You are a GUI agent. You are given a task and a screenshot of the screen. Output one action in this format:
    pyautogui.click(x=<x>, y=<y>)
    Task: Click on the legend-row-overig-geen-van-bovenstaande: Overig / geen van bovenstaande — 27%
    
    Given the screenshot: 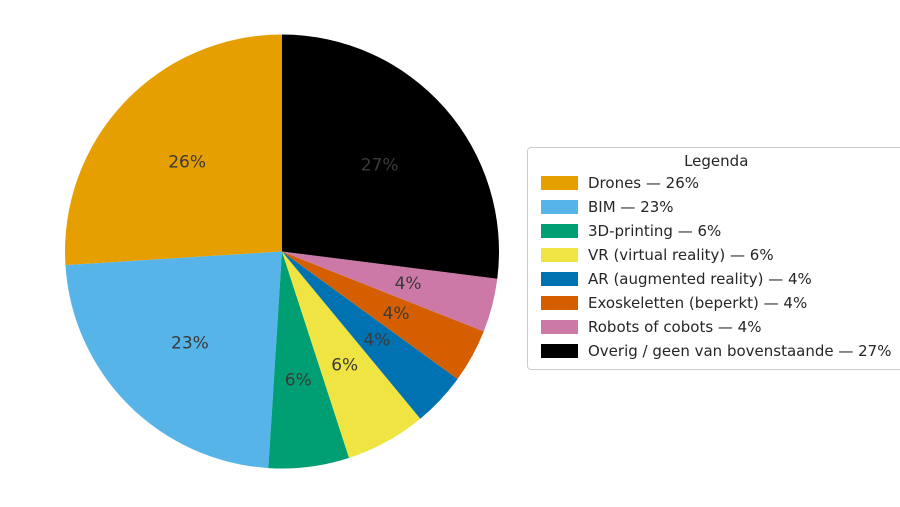 What is the action you would take?
    pyautogui.click(x=716, y=351)
    